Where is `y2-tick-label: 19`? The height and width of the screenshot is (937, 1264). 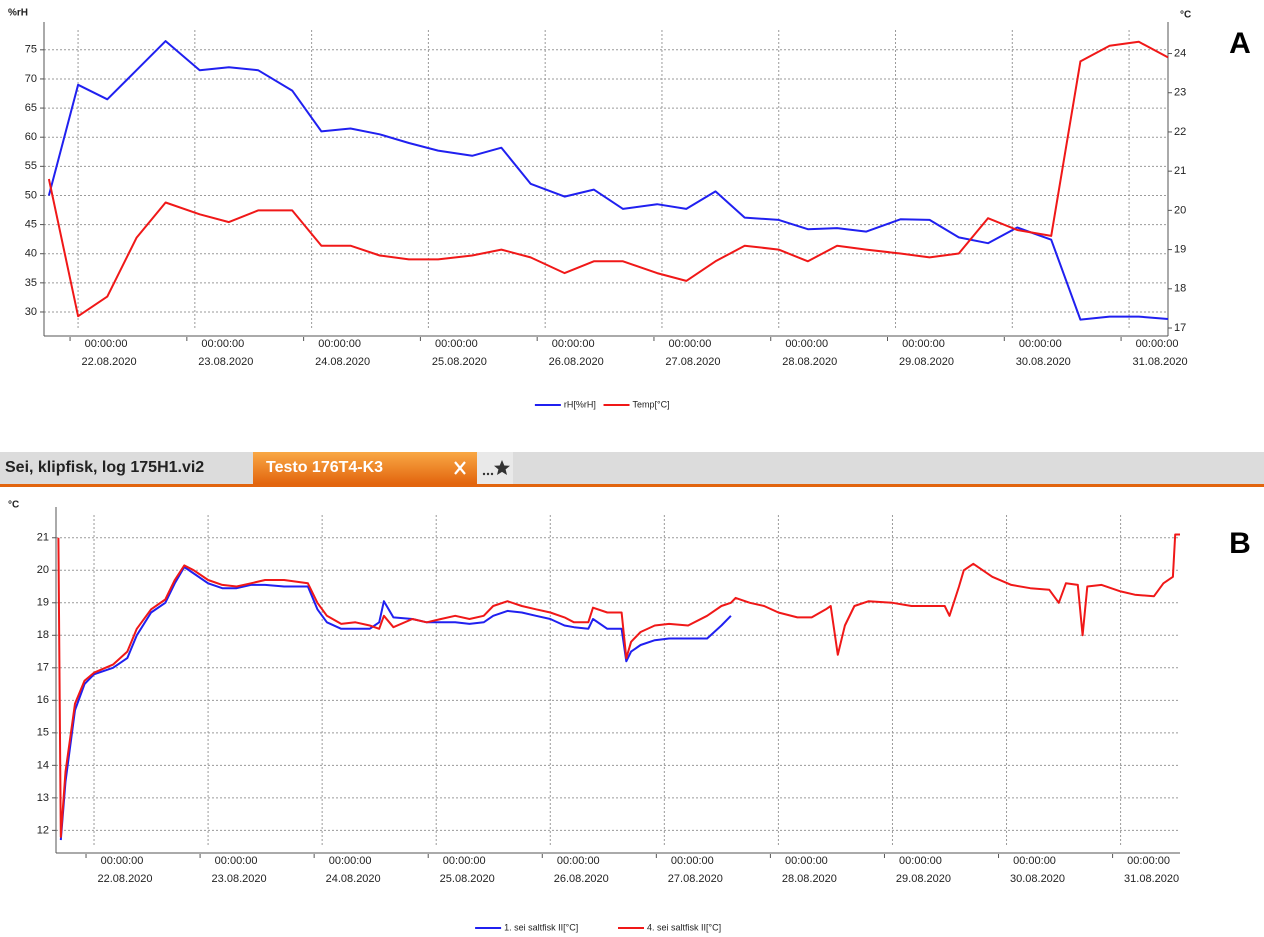
y2-tick-label: 19 is located at coordinates (1180, 249).